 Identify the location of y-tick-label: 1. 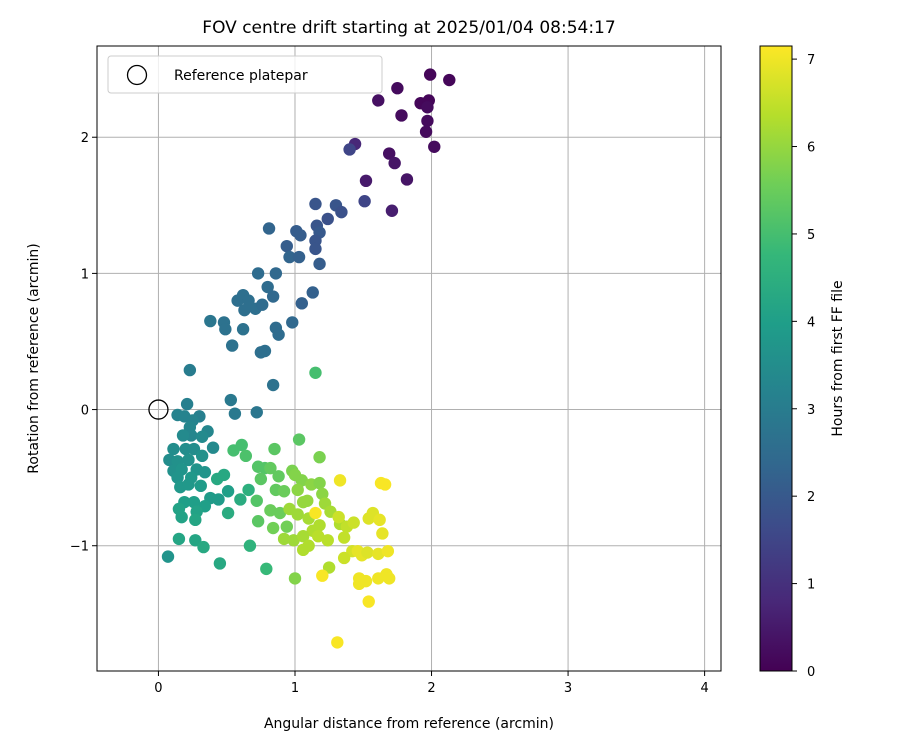
(85, 274).